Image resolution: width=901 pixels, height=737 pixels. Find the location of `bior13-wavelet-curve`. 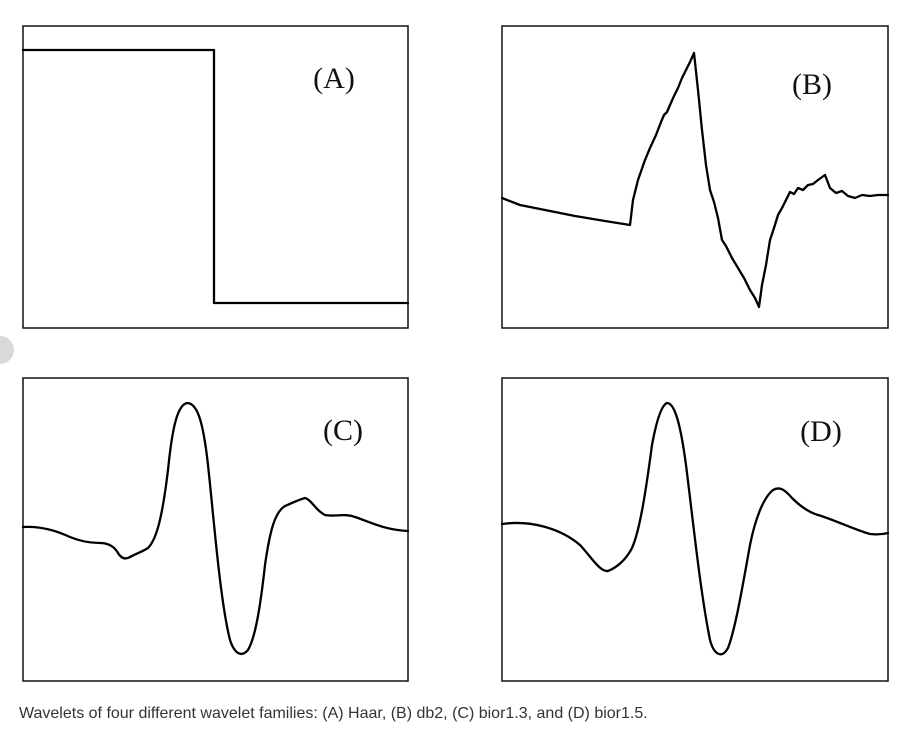

bior13-wavelet-curve is located at coordinates (215, 528).